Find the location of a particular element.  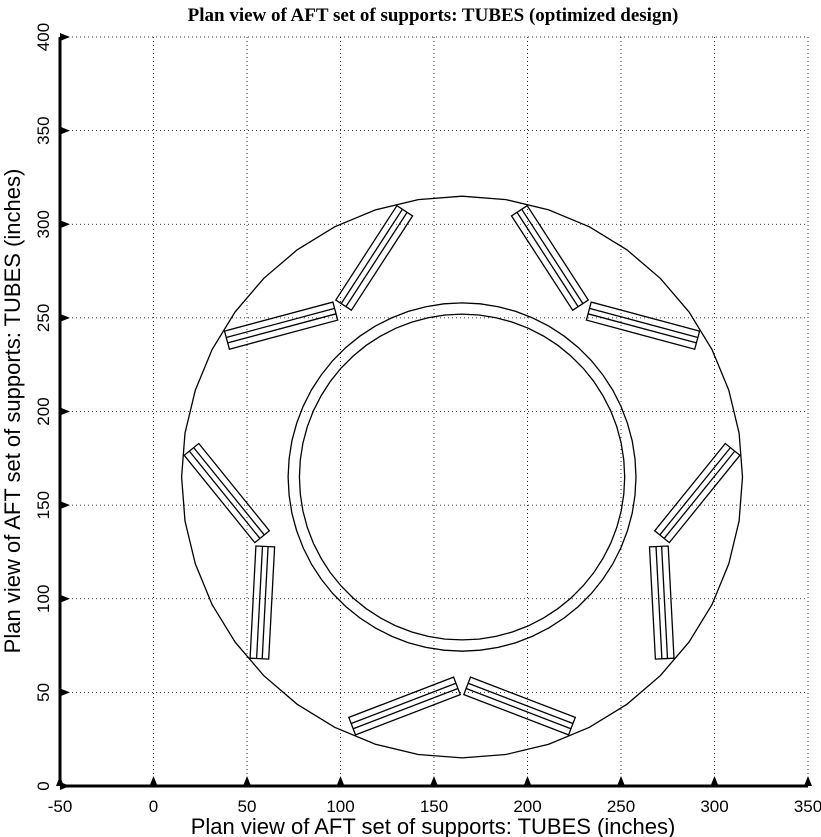

y-tick-label: 200 is located at coordinates (43, 411).